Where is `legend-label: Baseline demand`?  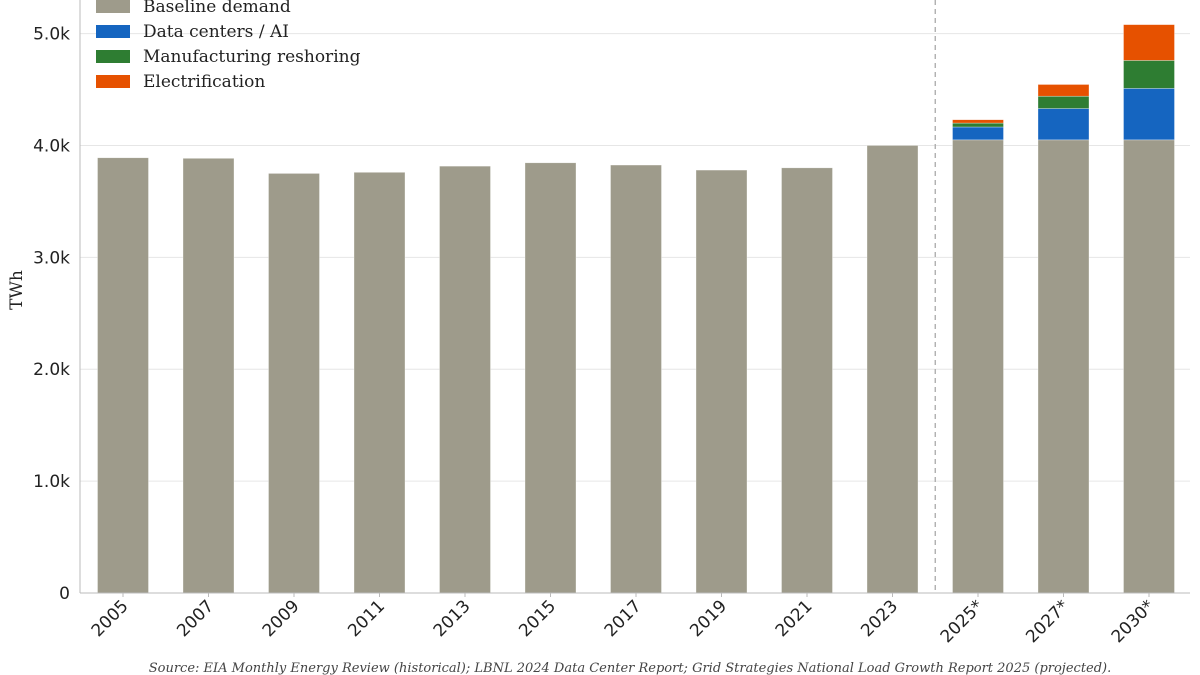 legend-label: Baseline demand is located at coordinates (217, 8).